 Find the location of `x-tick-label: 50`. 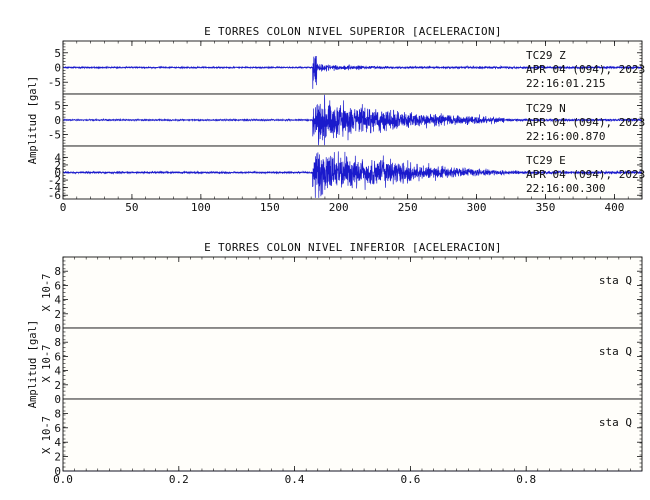

x-tick-label: 50 is located at coordinates (131, 207).